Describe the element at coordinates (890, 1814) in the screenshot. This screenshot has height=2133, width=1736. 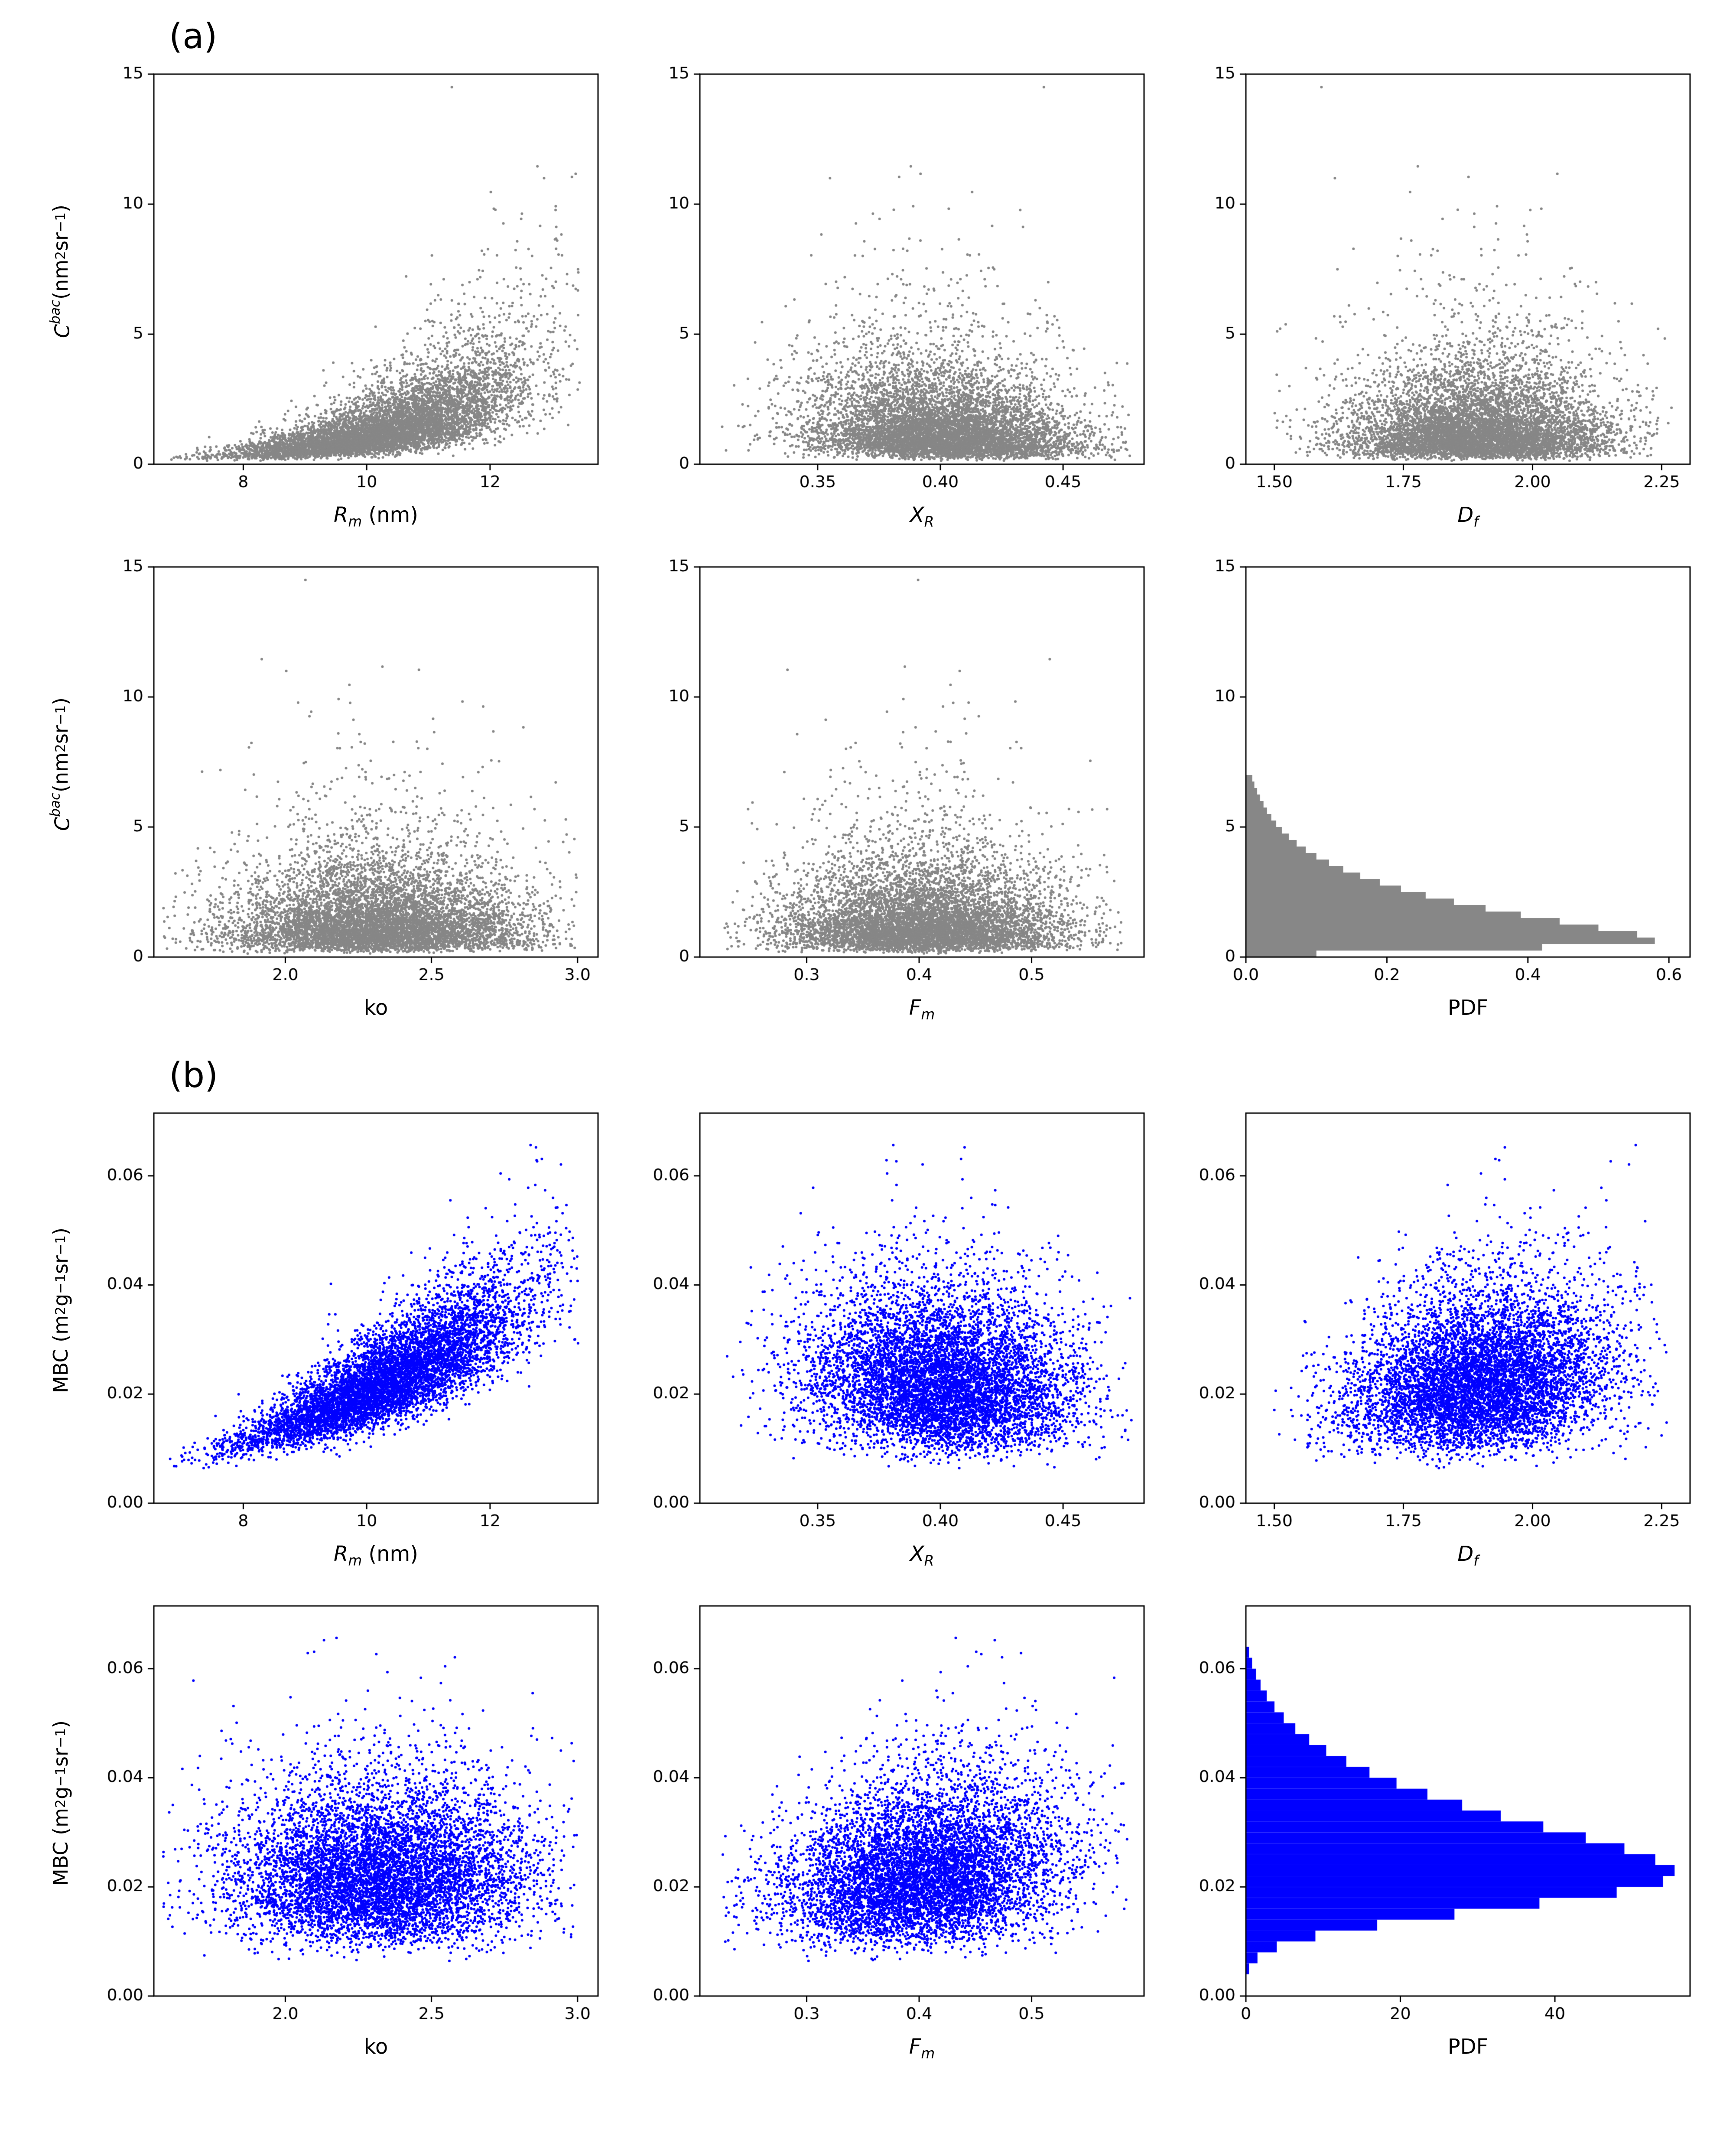
I see `scatter-b-Fm` at that location.